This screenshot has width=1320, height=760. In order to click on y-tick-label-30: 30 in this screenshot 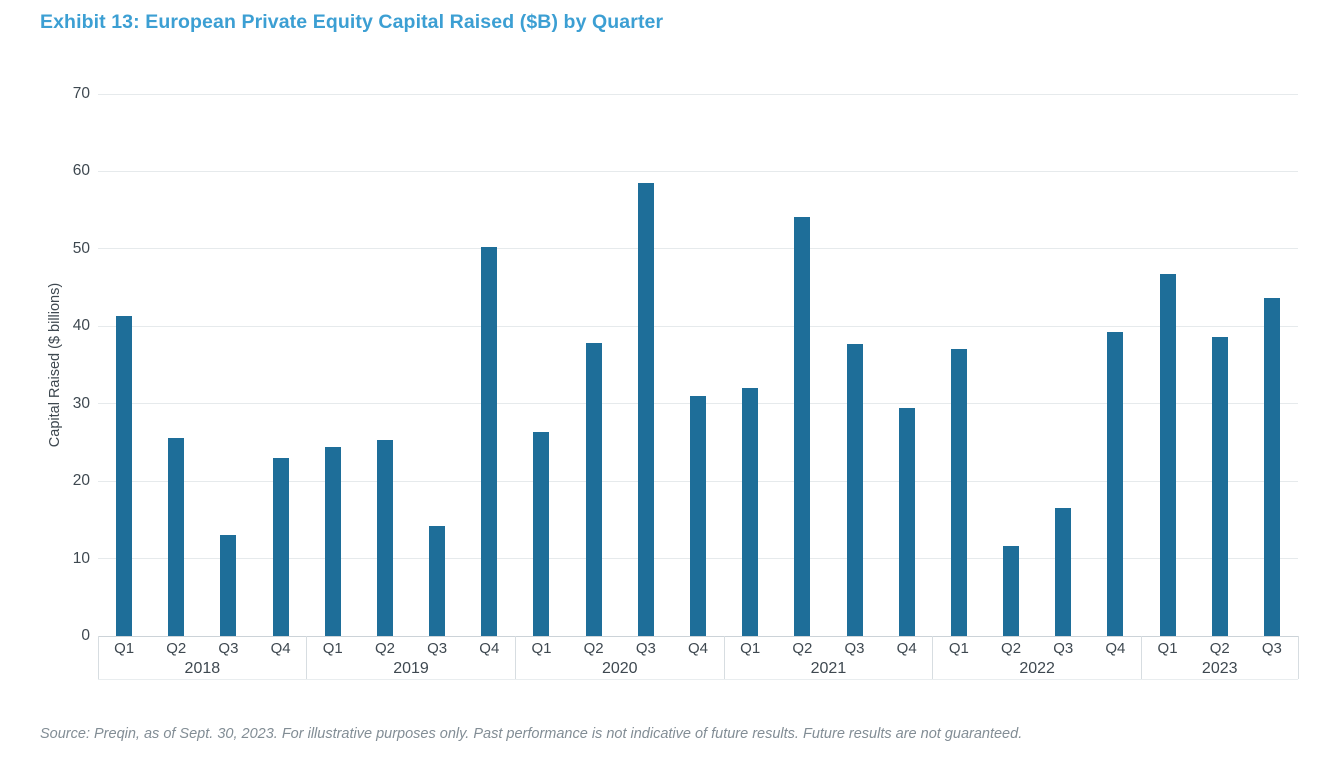, I will do `click(81, 403)`.